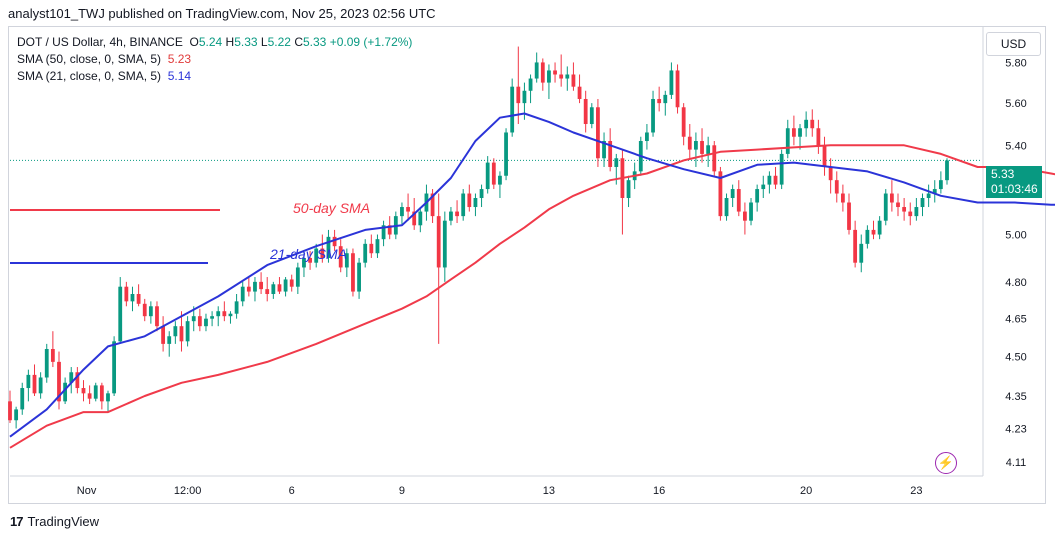  I want to click on x-tick-label: 9, so click(402, 491).